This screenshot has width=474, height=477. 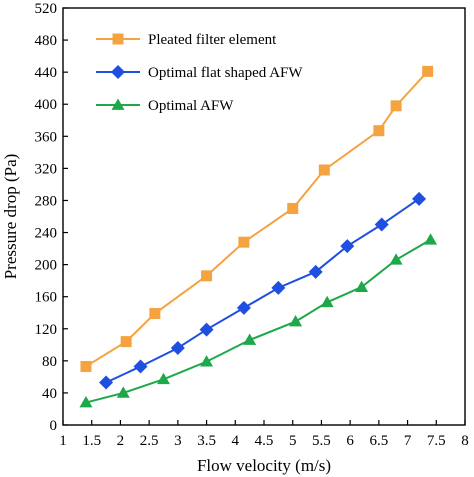 What do you see at coordinates (49, 394) in the screenshot?
I see `y-tick-label: 40` at bounding box center [49, 394].